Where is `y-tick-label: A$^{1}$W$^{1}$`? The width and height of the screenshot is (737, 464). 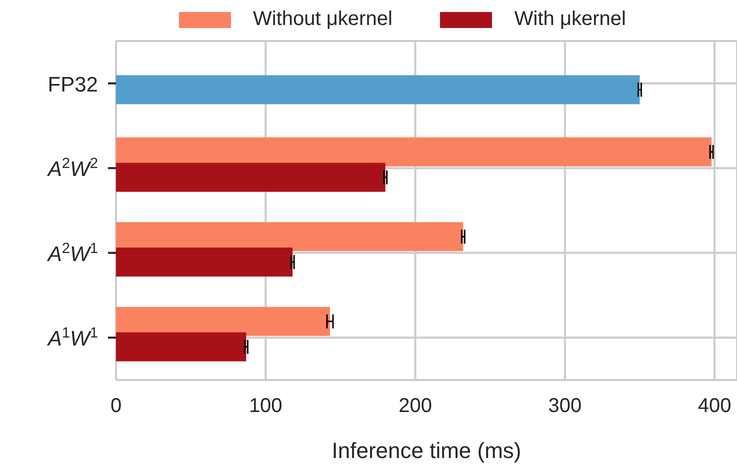 y-tick-label: A$^{1}$W$^{1}$ is located at coordinates (72, 338).